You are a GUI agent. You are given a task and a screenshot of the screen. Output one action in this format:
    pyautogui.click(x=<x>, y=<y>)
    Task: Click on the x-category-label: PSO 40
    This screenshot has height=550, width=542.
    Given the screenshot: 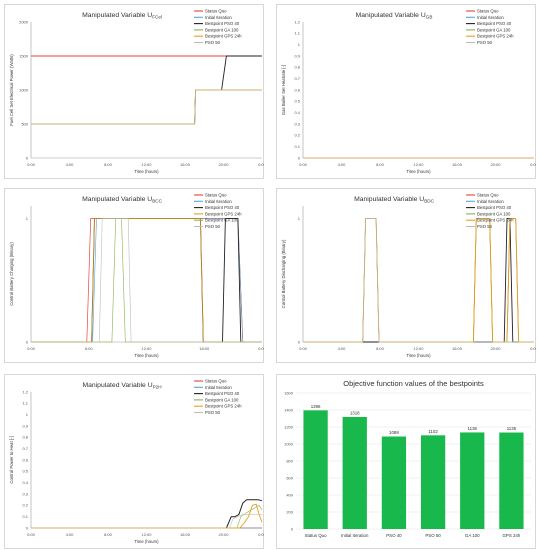 What is the action you would take?
    pyautogui.click(x=394, y=535)
    